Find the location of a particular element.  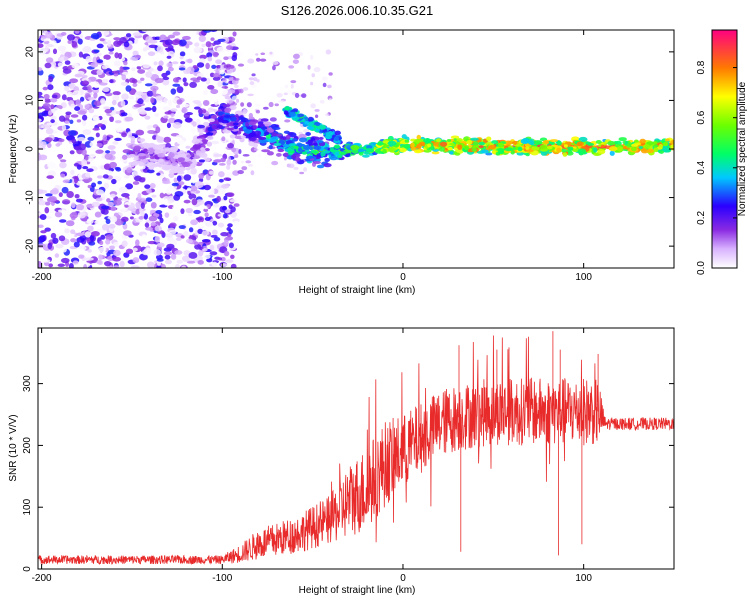

heatmap-y-tick-label: -10 is located at coordinates (30, 197).